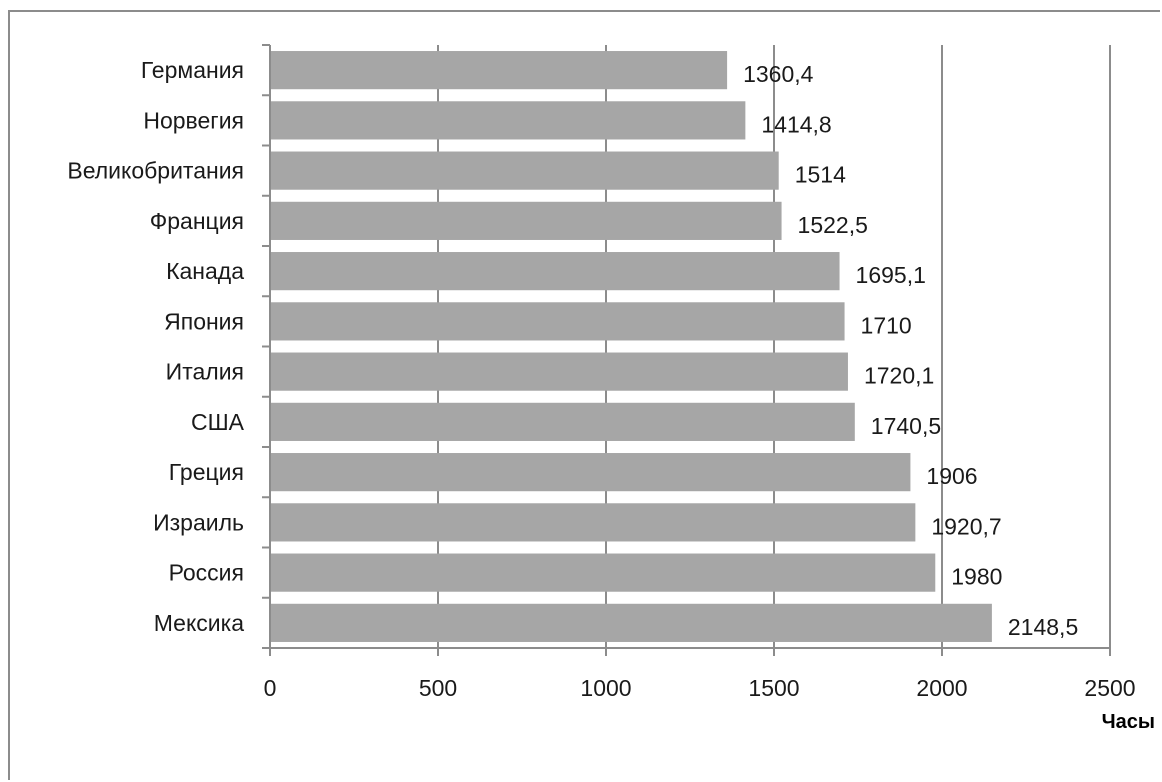 Image resolution: width=1162 pixels, height=782 pixels. I want to click on category-label: Великобритания, so click(155, 171).